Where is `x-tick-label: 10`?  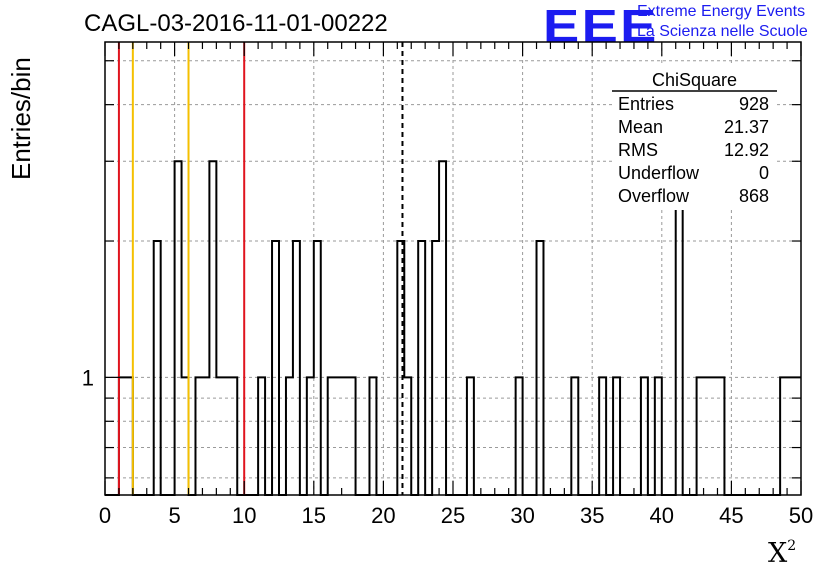
x-tick-label: 10 is located at coordinates (244, 515).